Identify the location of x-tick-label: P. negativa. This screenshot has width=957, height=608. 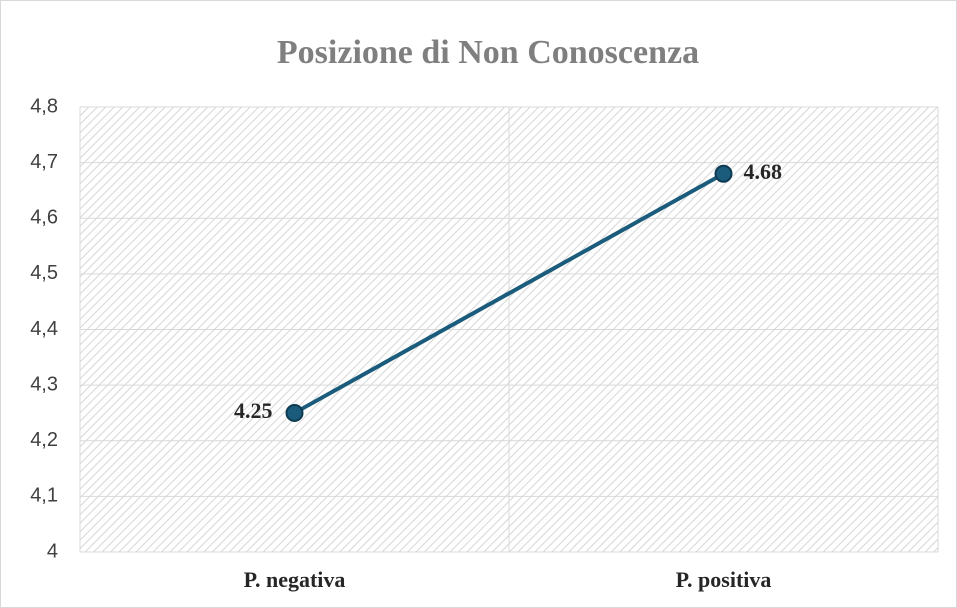
(295, 579).